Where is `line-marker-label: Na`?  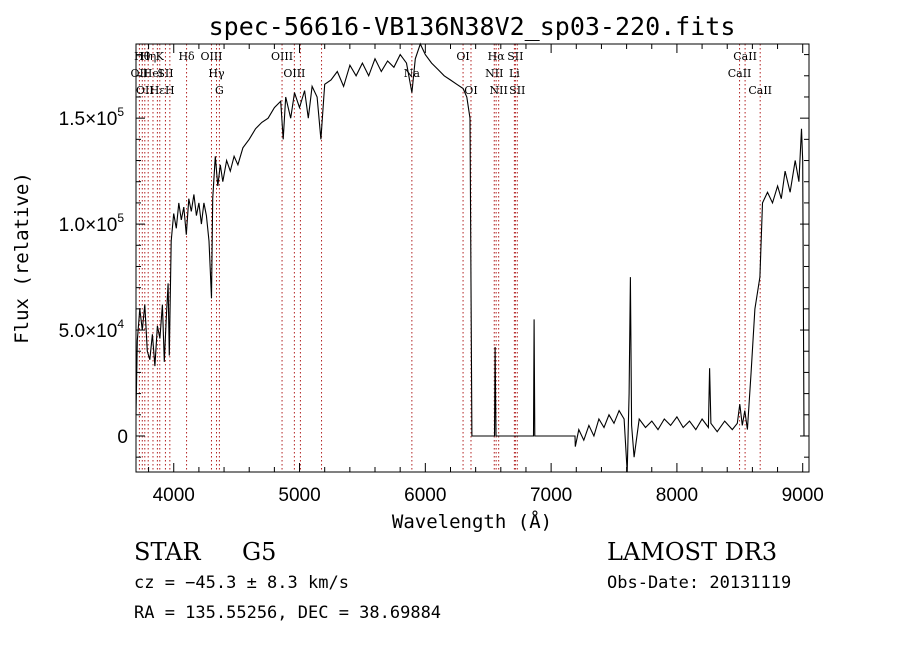 line-marker-label: Na is located at coordinates (412, 73).